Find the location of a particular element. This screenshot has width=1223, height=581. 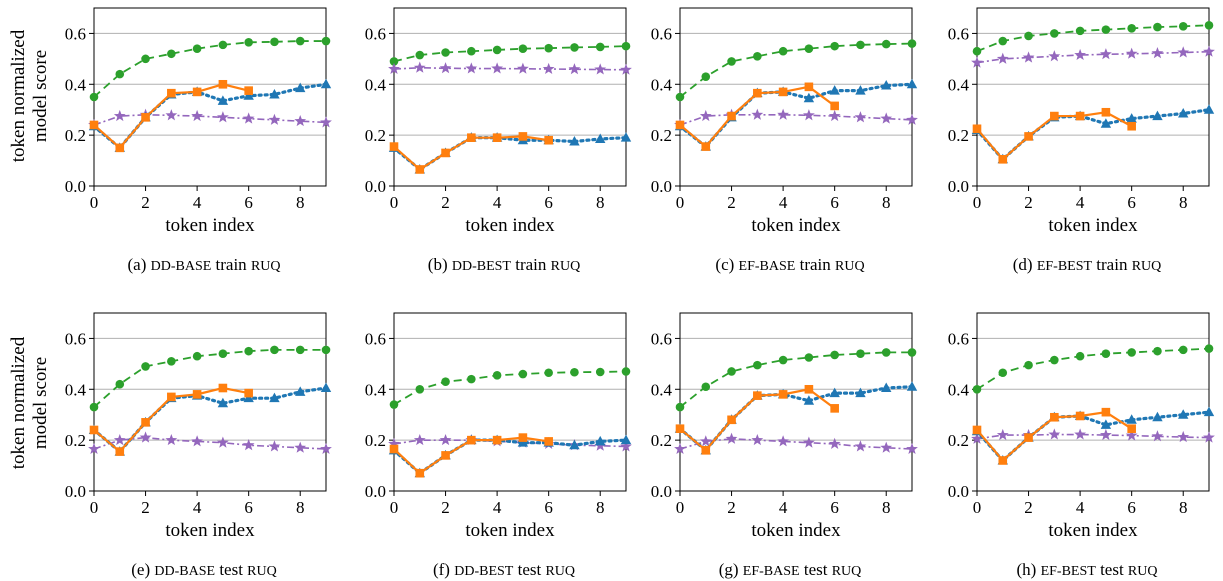

y-axis-label-bottom-line2: model score is located at coordinates (40, 403).